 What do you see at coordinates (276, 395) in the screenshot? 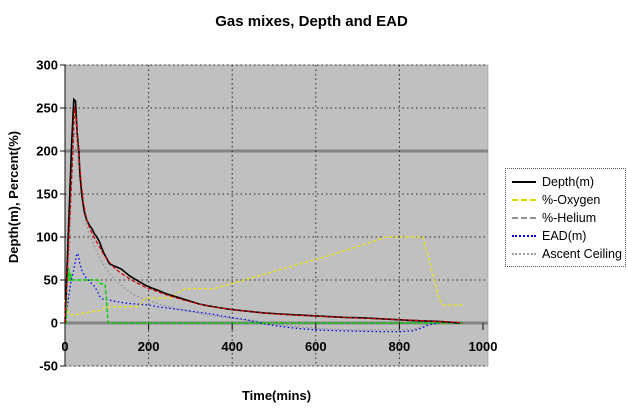
I see `x-axis-title: Time(mins)` at bounding box center [276, 395].